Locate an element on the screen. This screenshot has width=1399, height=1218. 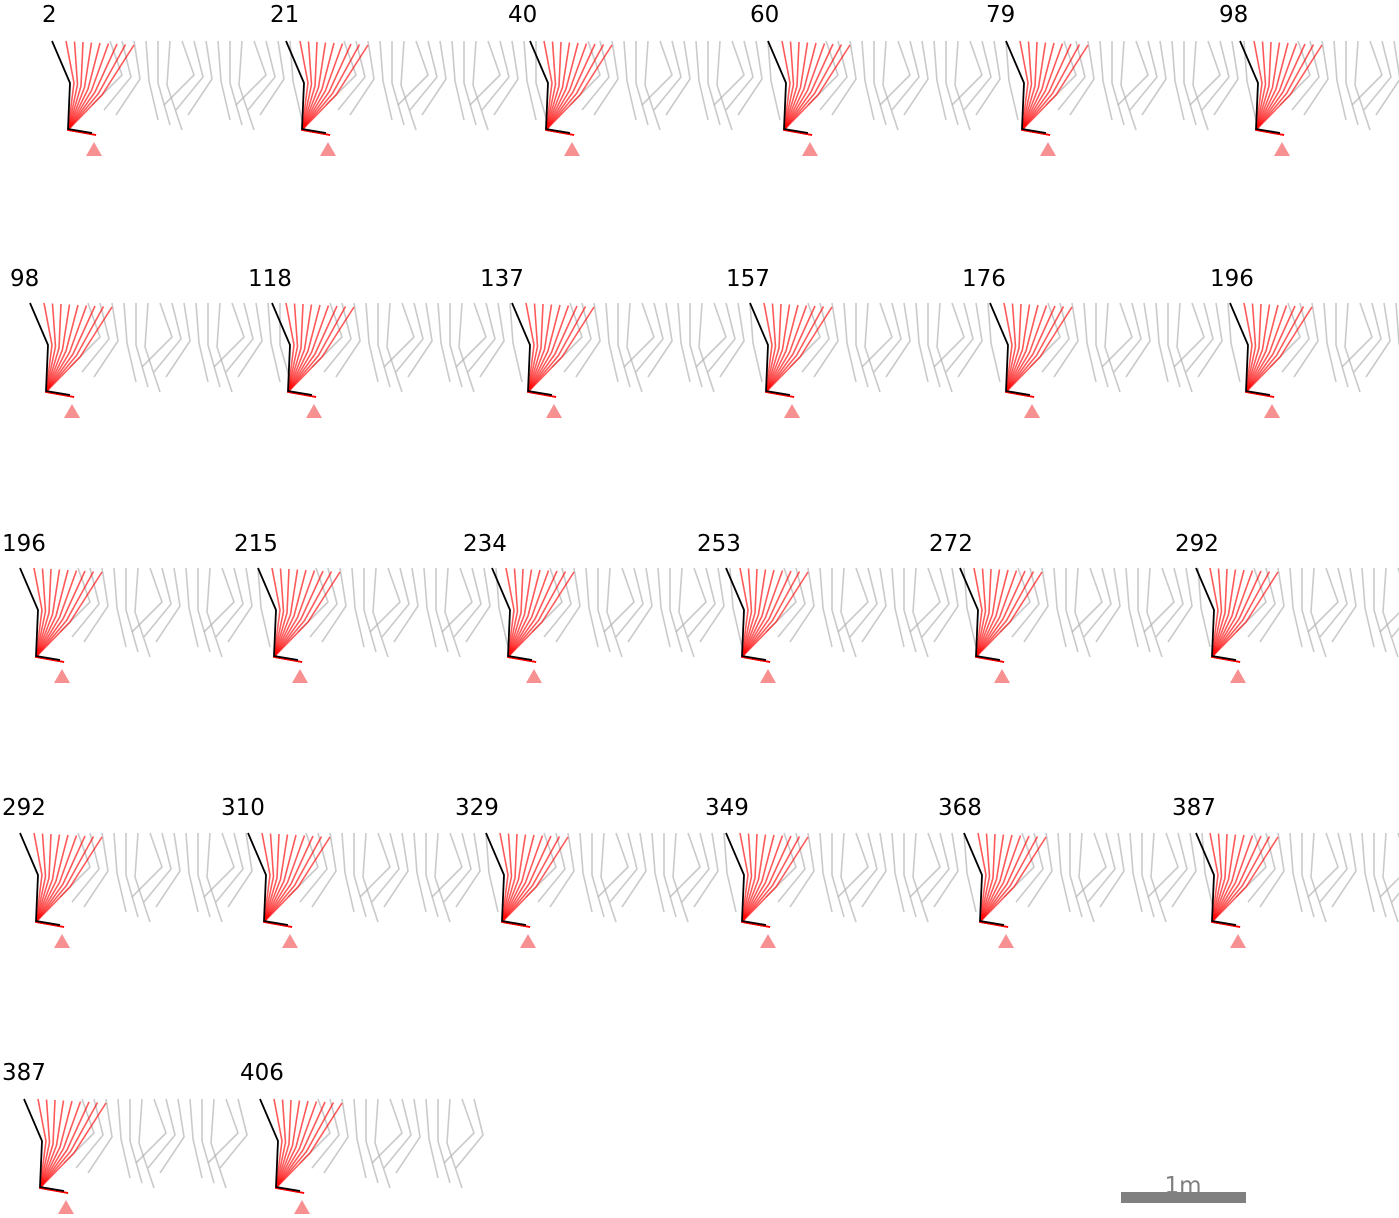
frame-label: 21 is located at coordinates (284, 15).